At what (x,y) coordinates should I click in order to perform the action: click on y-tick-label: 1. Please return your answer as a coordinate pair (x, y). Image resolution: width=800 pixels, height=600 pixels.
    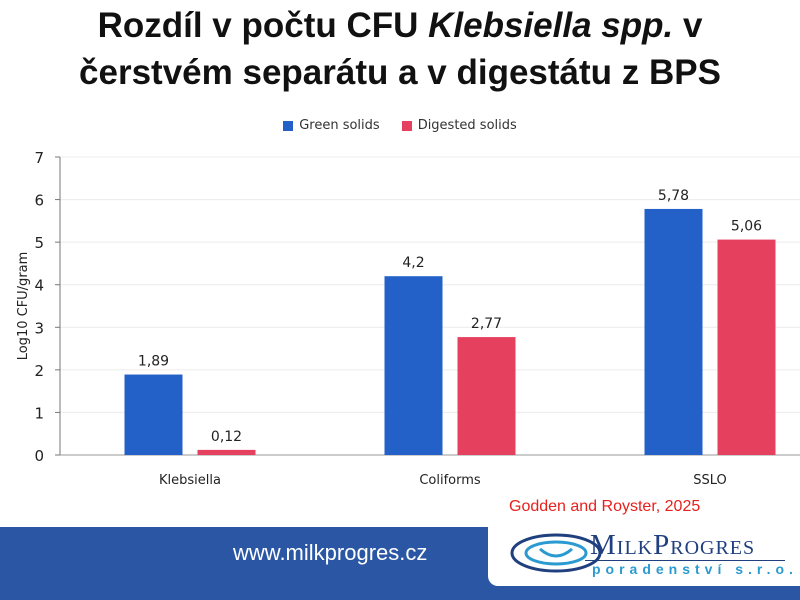
    Looking at the image, I should click on (39, 413).